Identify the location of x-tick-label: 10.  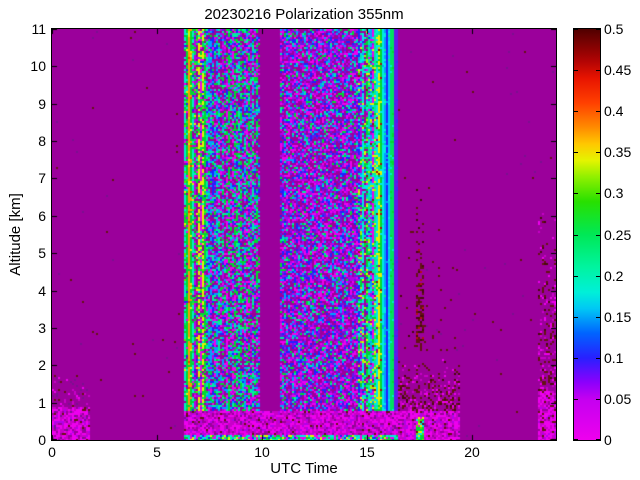
(262, 452).